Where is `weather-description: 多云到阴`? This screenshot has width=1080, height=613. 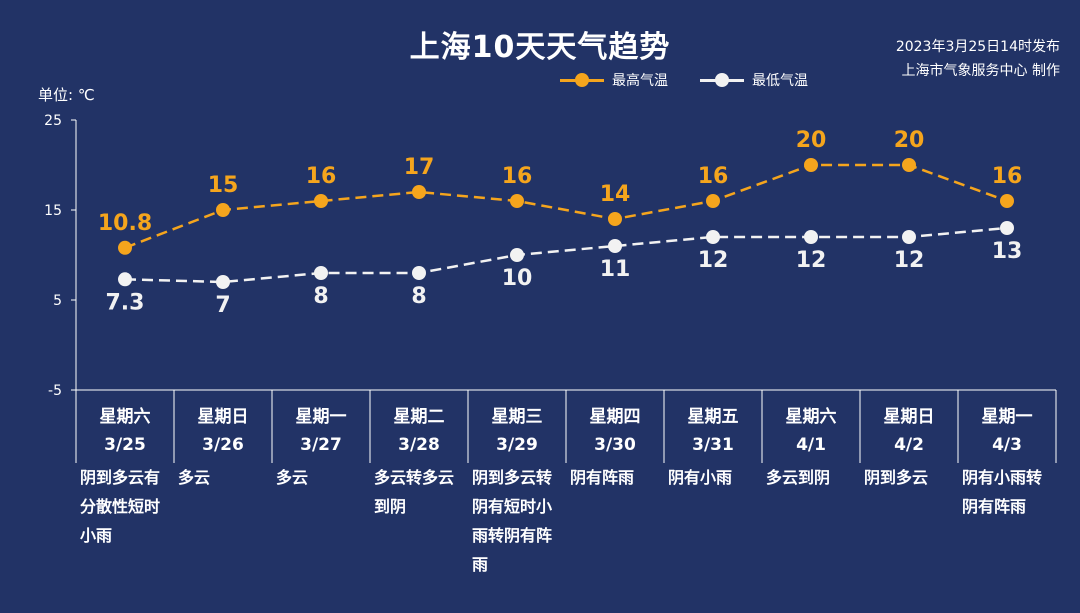
weather-description: 多云到阴 is located at coordinates (798, 477).